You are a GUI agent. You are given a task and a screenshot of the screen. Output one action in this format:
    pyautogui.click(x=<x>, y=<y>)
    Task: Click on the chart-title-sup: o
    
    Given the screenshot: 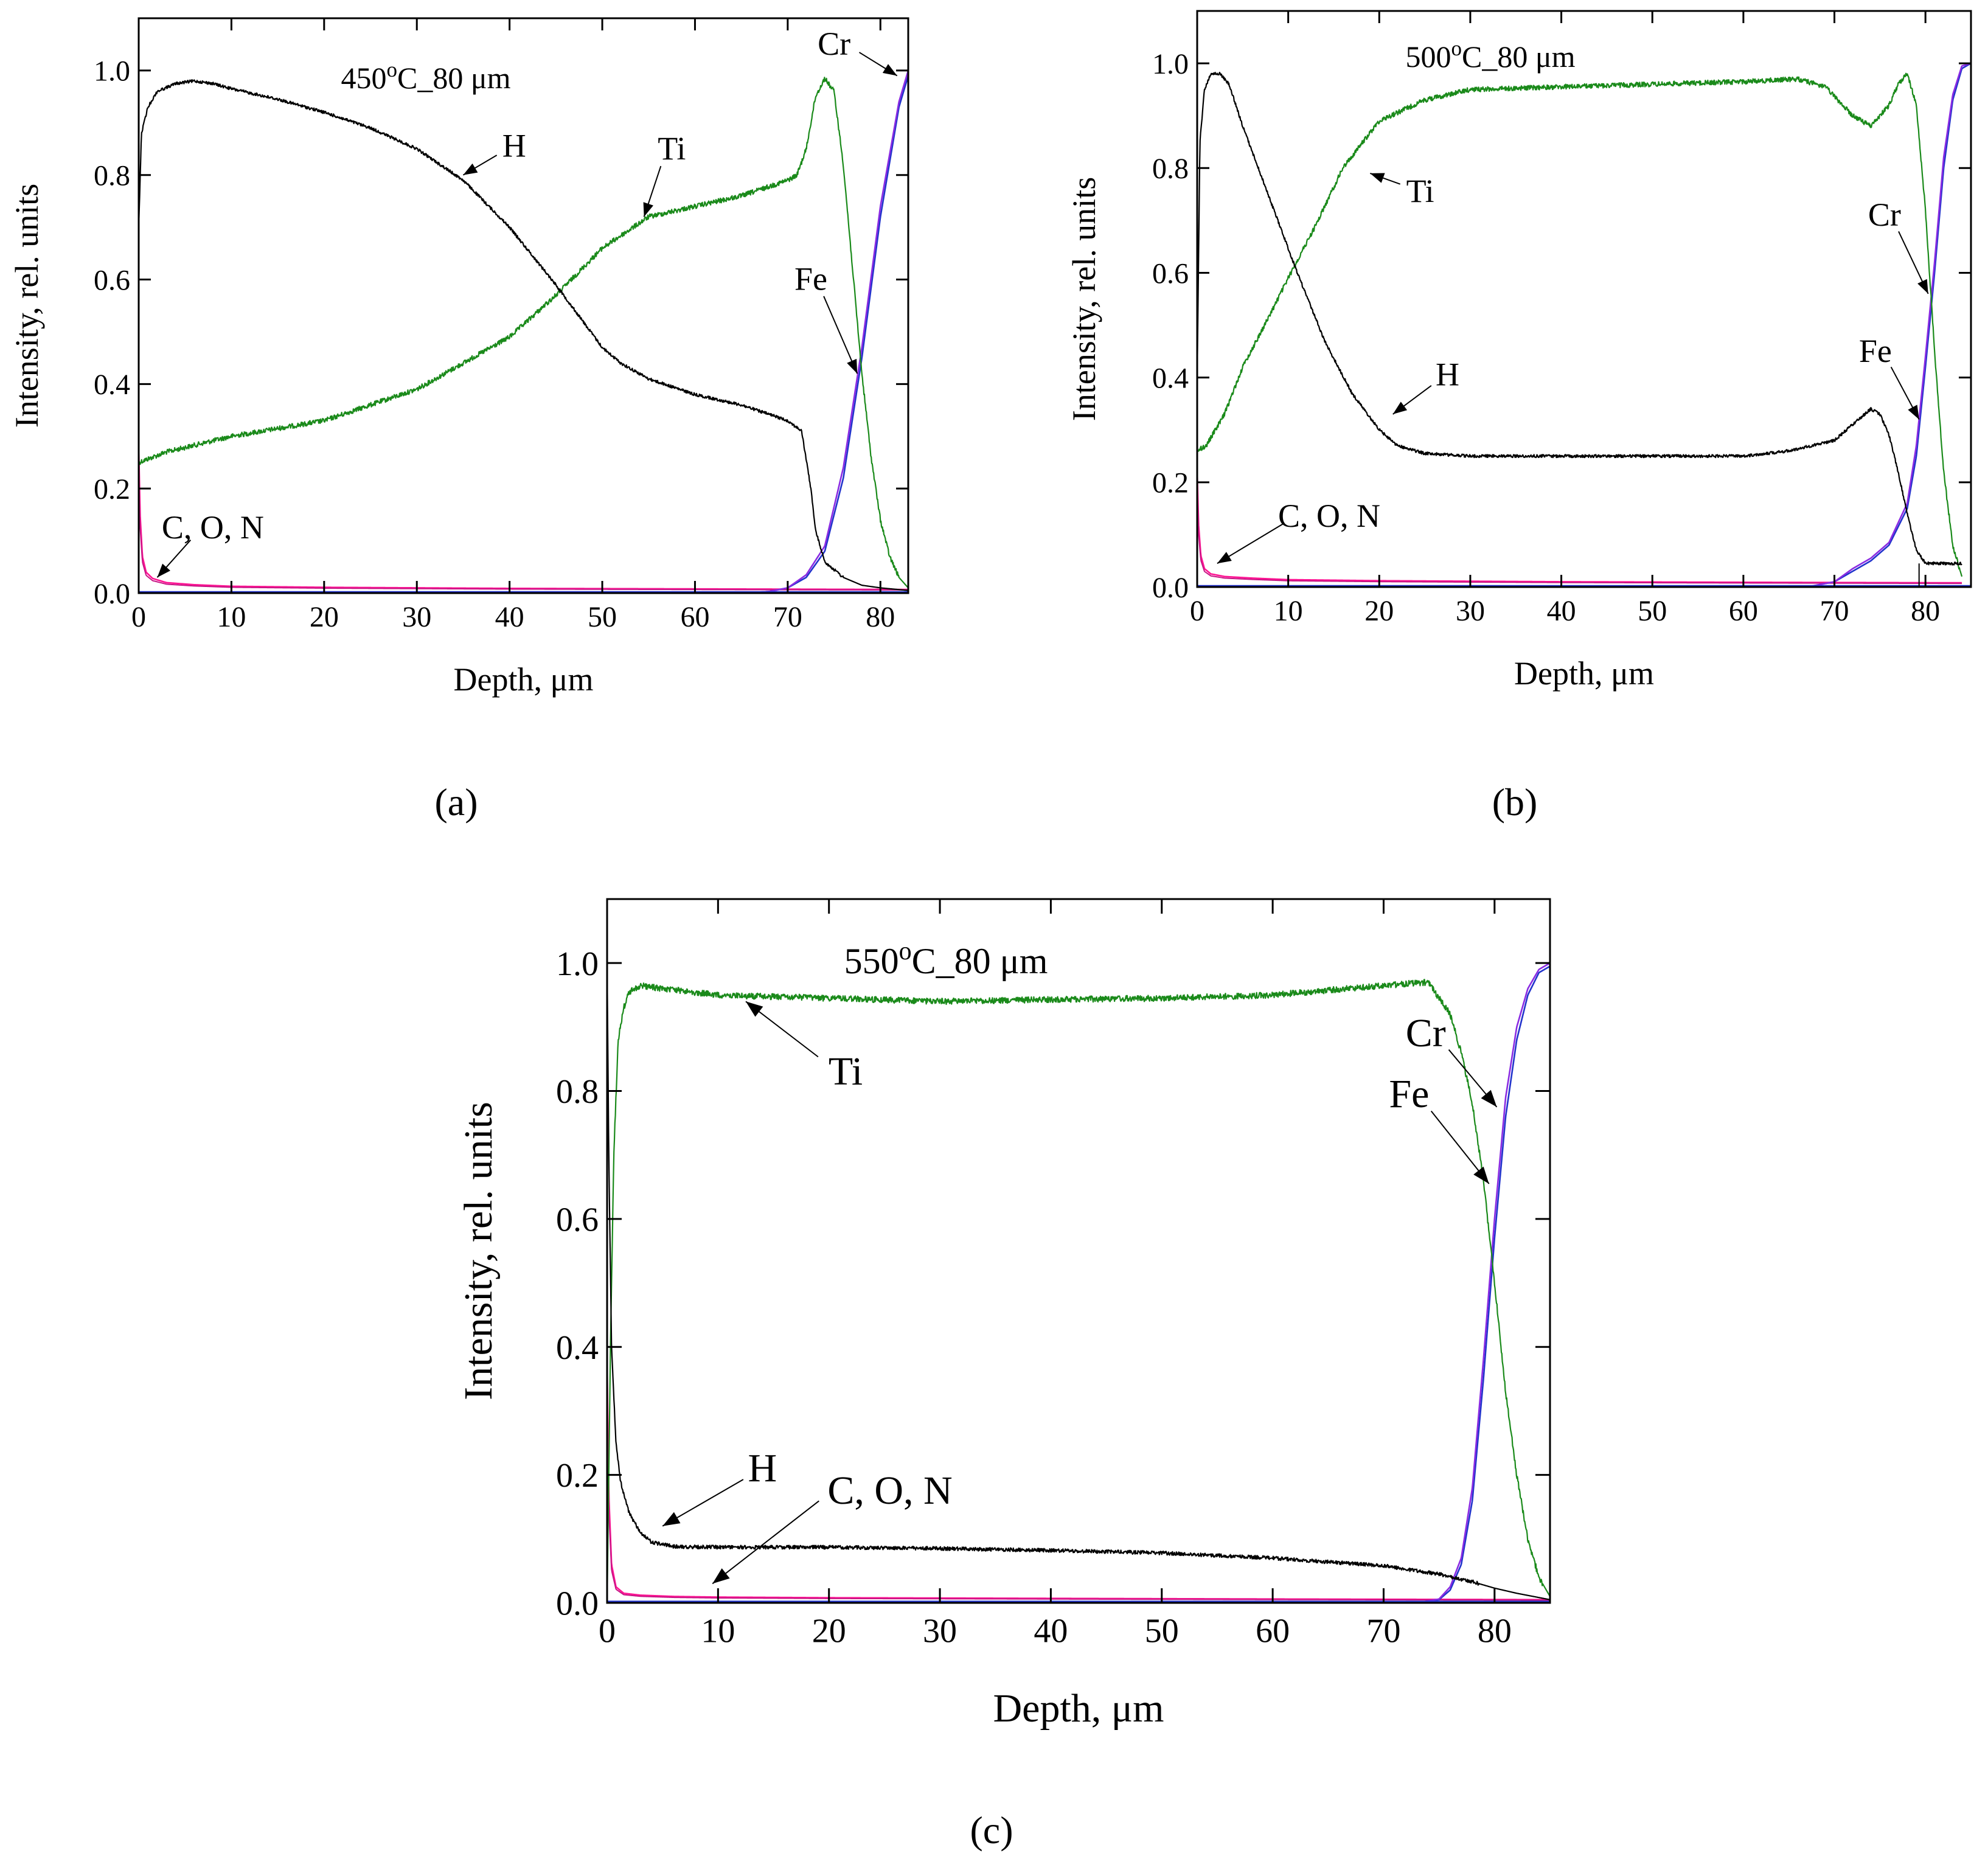 What is the action you would take?
    pyautogui.click(x=905, y=951)
    